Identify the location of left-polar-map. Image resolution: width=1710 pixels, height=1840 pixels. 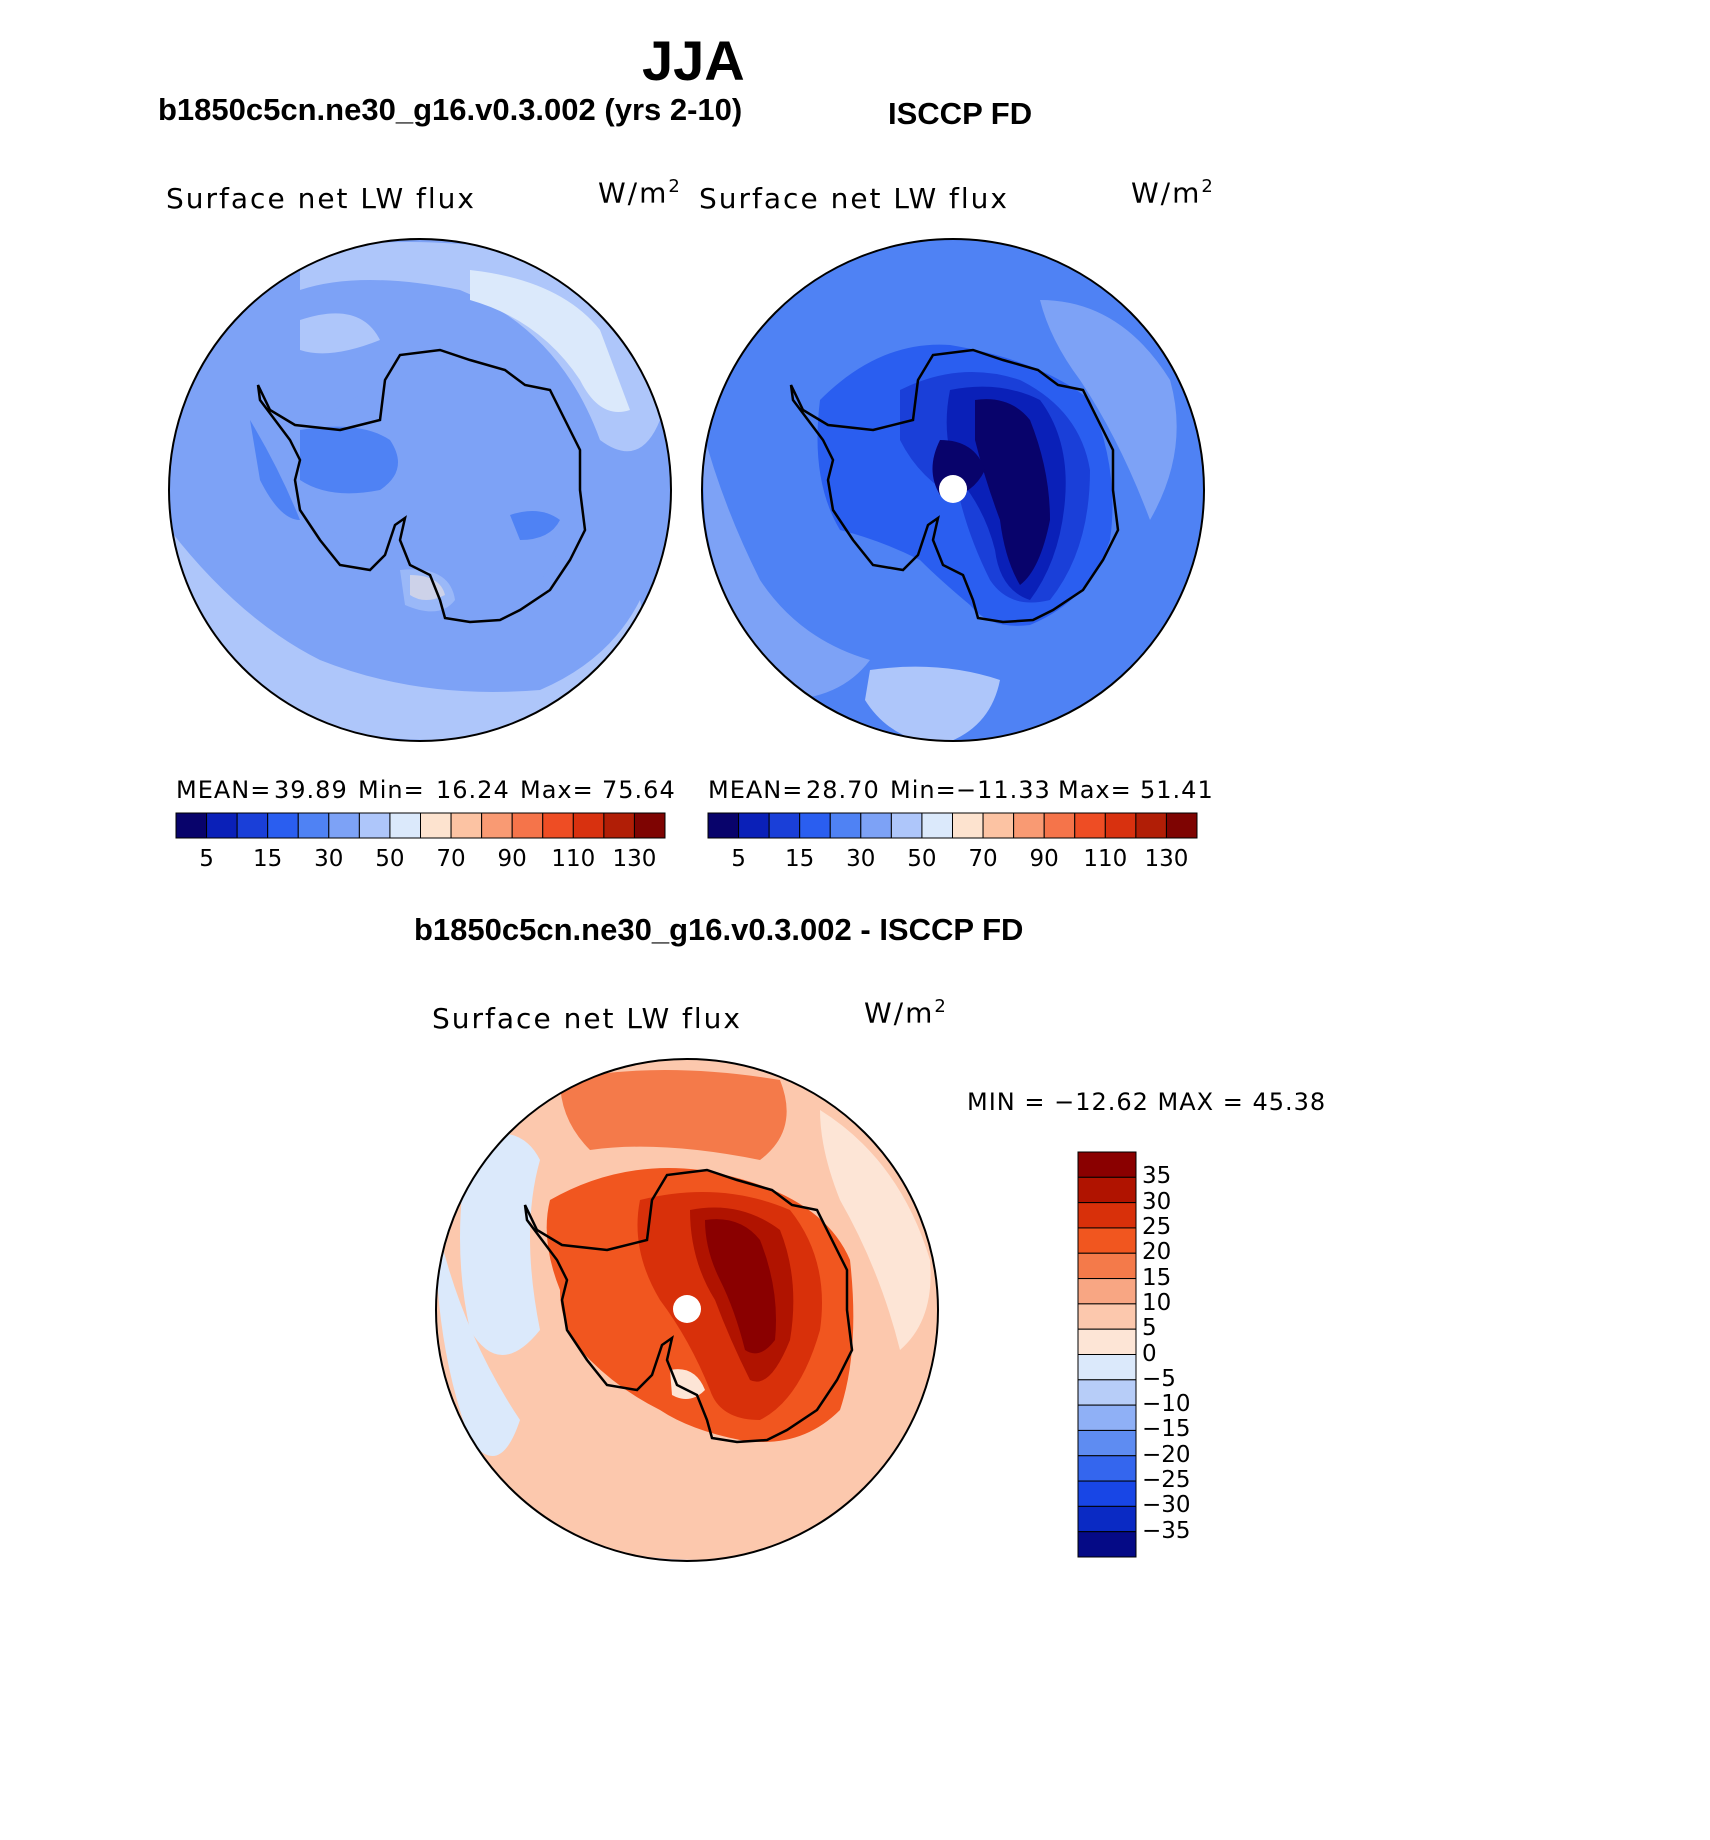
(420, 490).